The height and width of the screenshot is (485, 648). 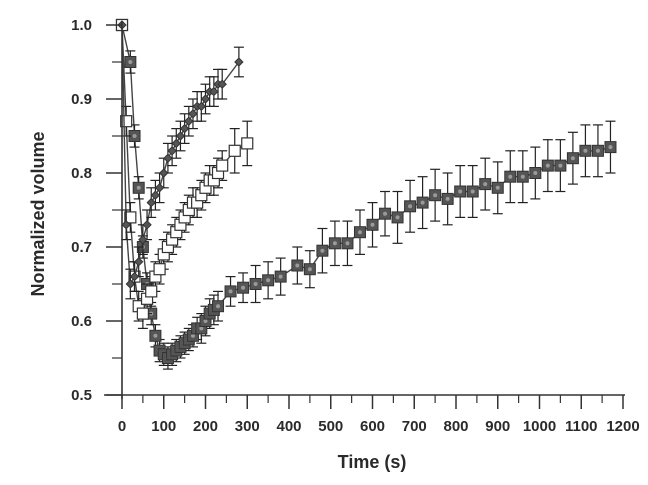 I want to click on x-tick-label: 1000, so click(x=539, y=426).